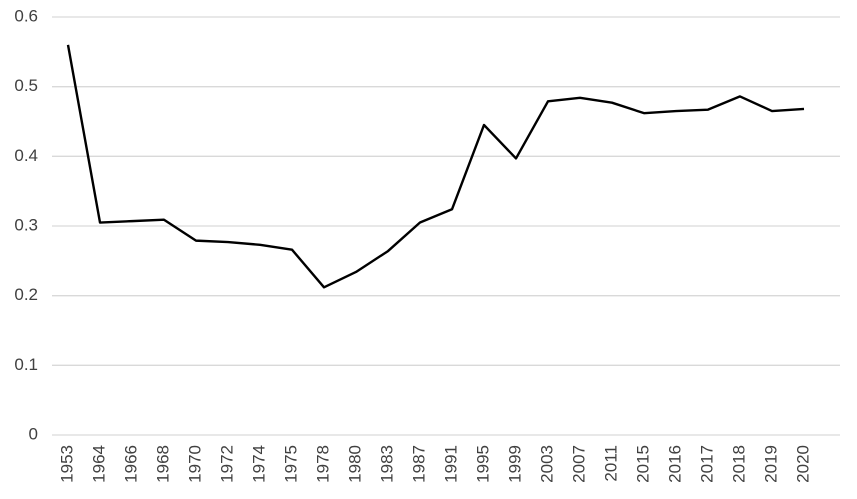 The image size is (857, 499). Describe the element at coordinates (26, 155) in the screenshot. I see `y-tick-label: 0.4` at that location.